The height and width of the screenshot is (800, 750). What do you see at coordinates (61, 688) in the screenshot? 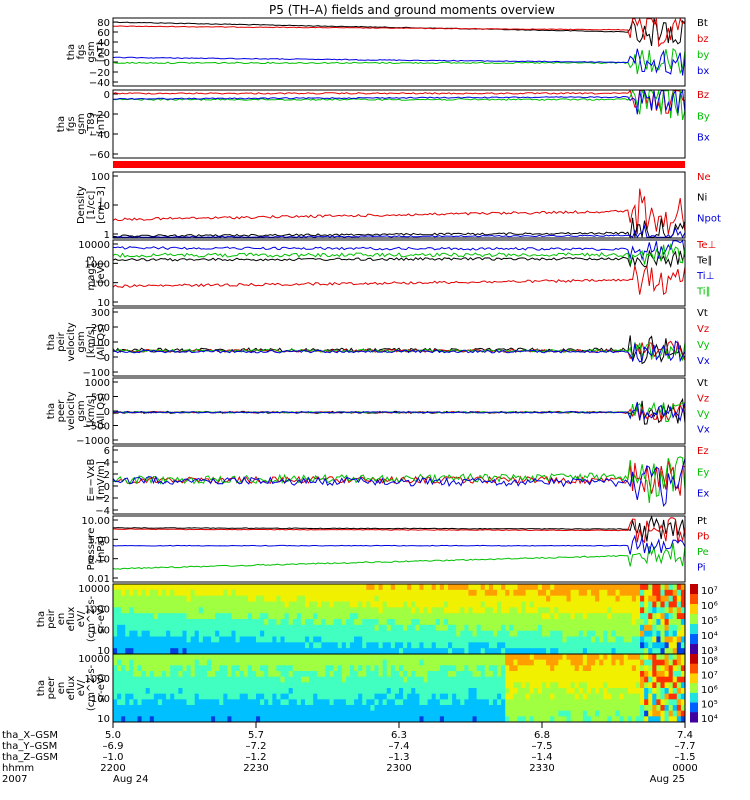
I see `ylabel-spec_peer-2: en` at bounding box center [61, 688].